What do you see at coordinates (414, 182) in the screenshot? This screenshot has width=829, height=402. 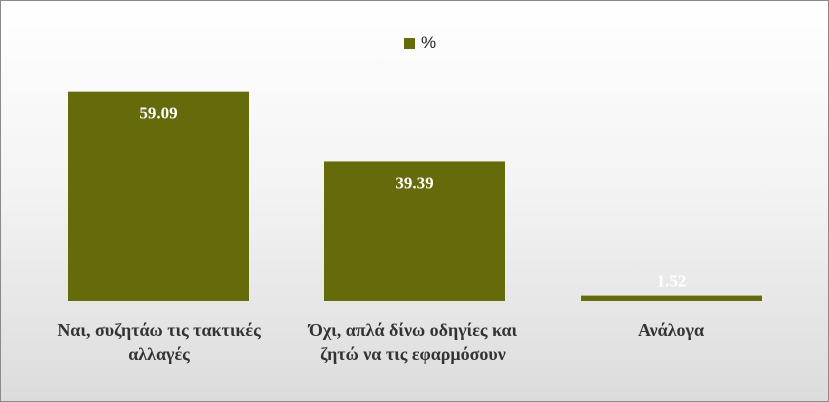 I see `data-label: 39.39` at bounding box center [414, 182].